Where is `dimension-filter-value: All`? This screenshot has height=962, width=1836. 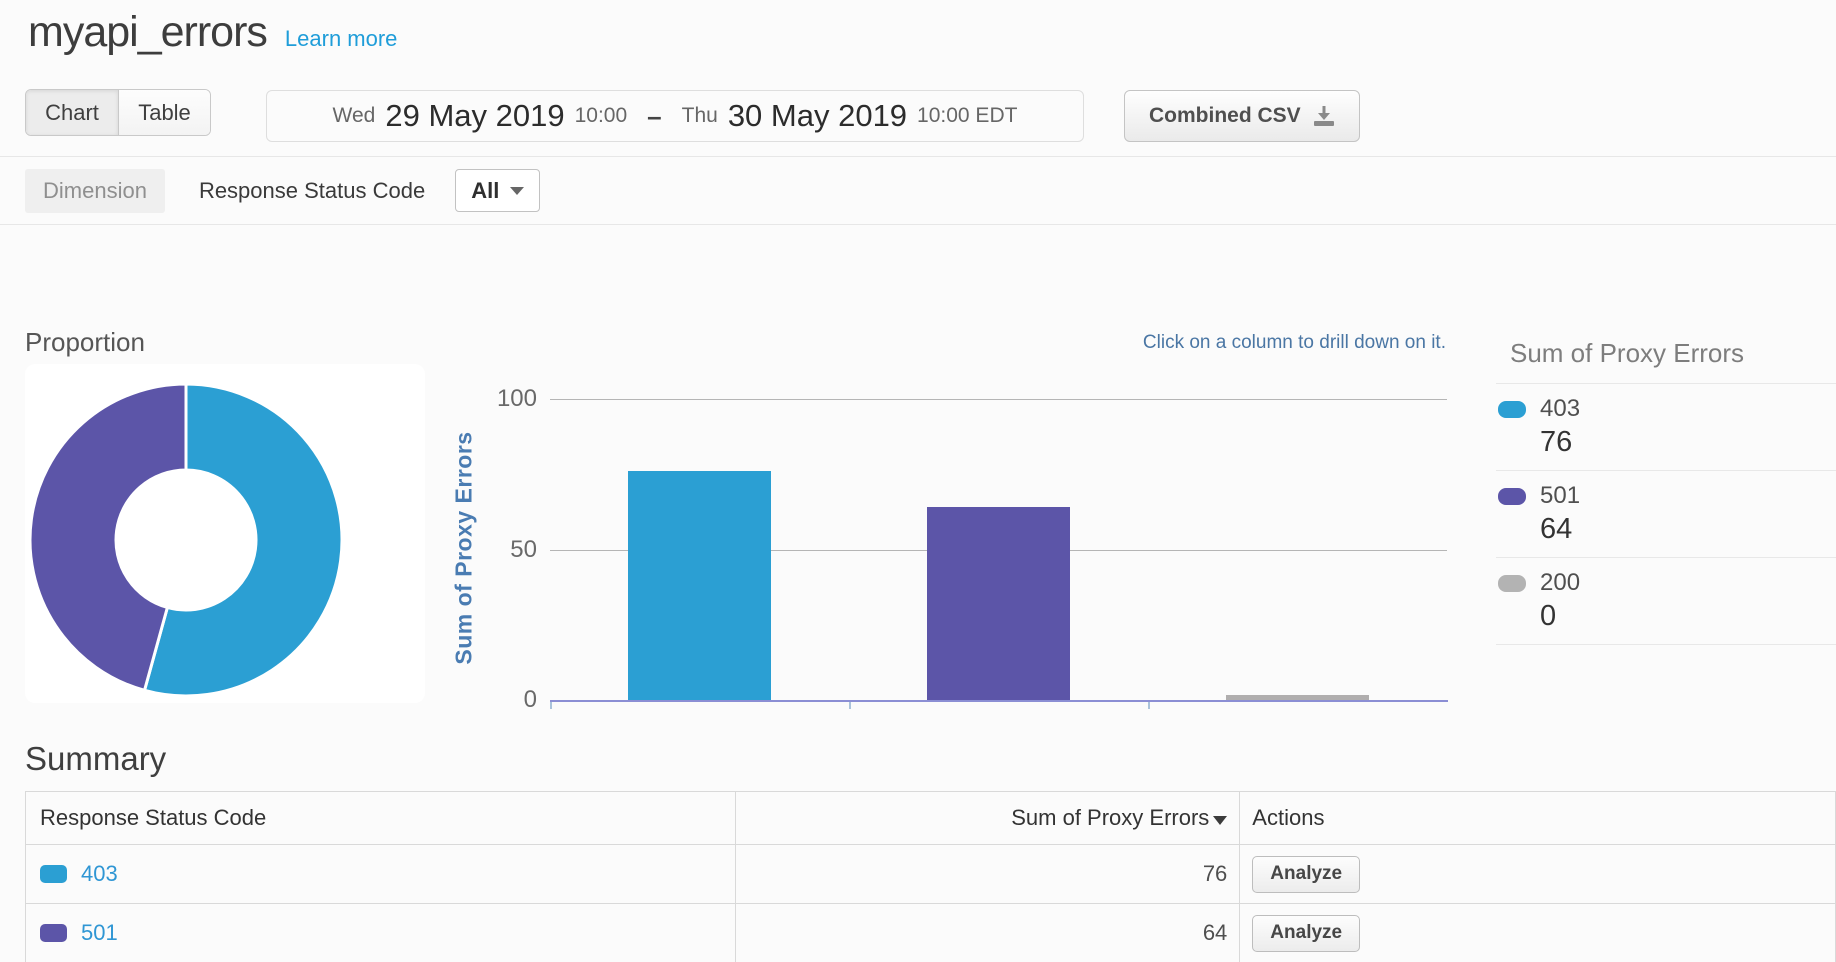 dimension-filter-value: All is located at coordinates (485, 190).